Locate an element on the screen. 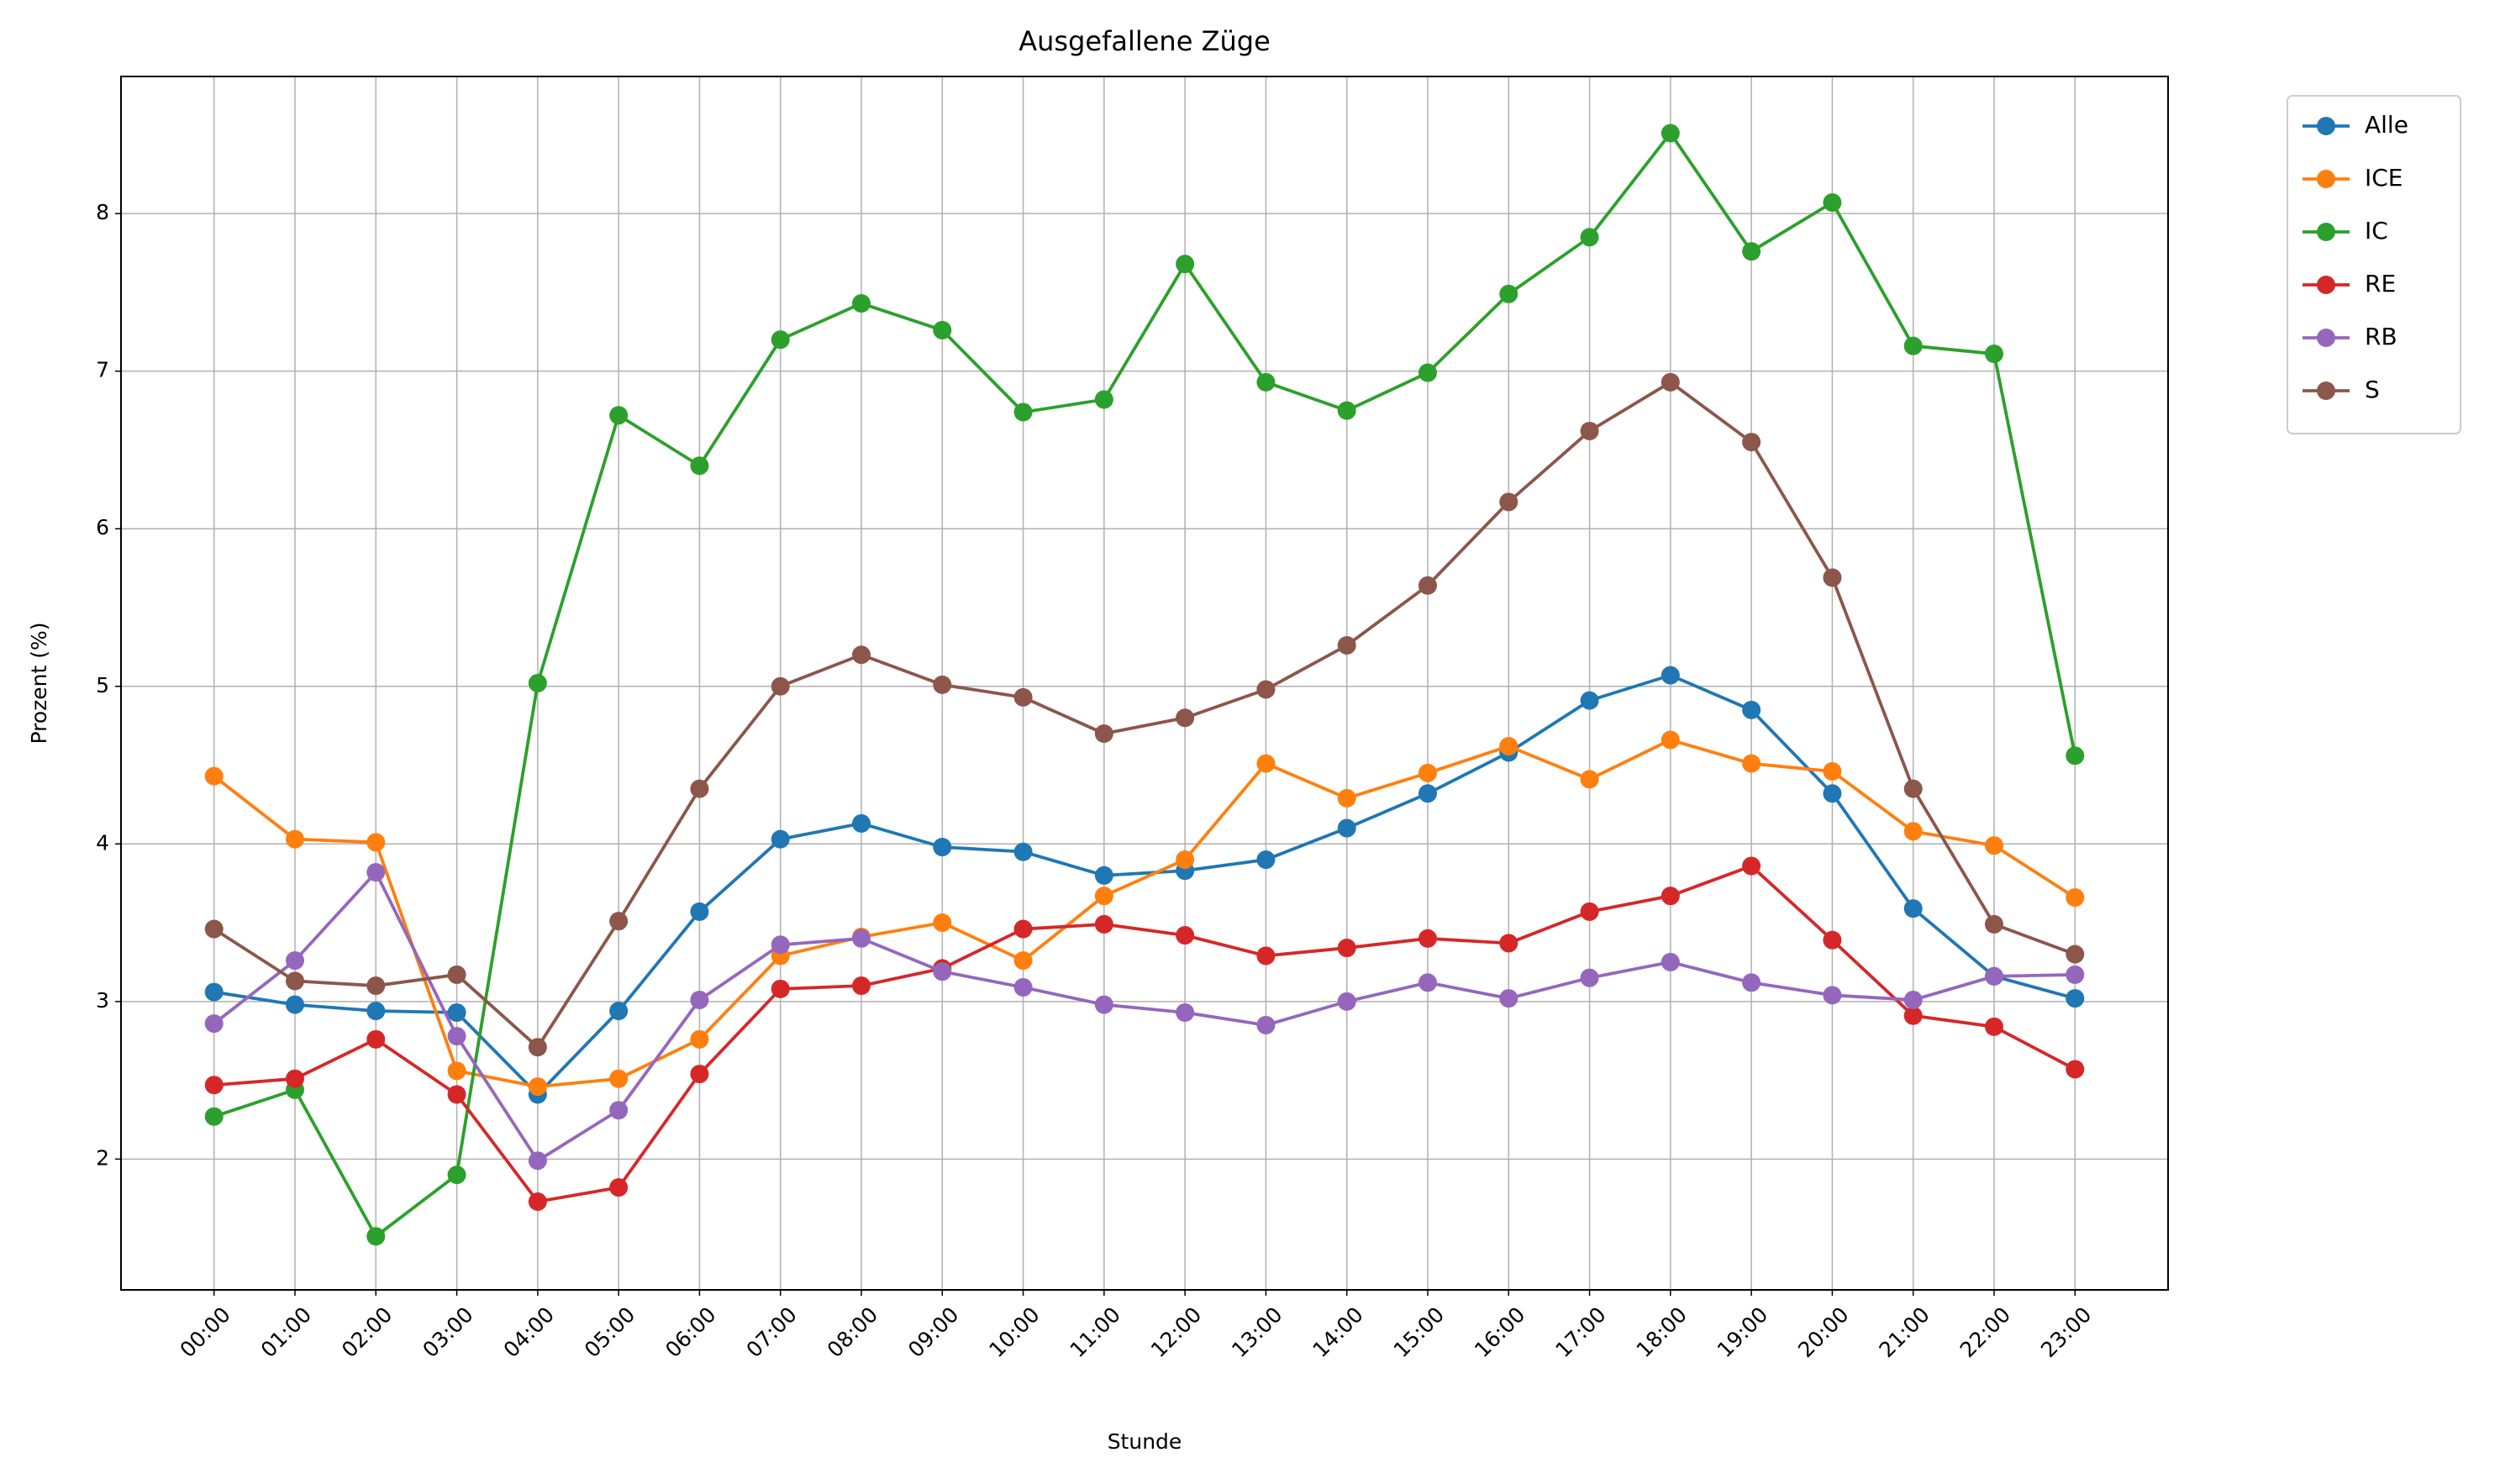  x-tick-label: 09:00 is located at coordinates (933, 1332).